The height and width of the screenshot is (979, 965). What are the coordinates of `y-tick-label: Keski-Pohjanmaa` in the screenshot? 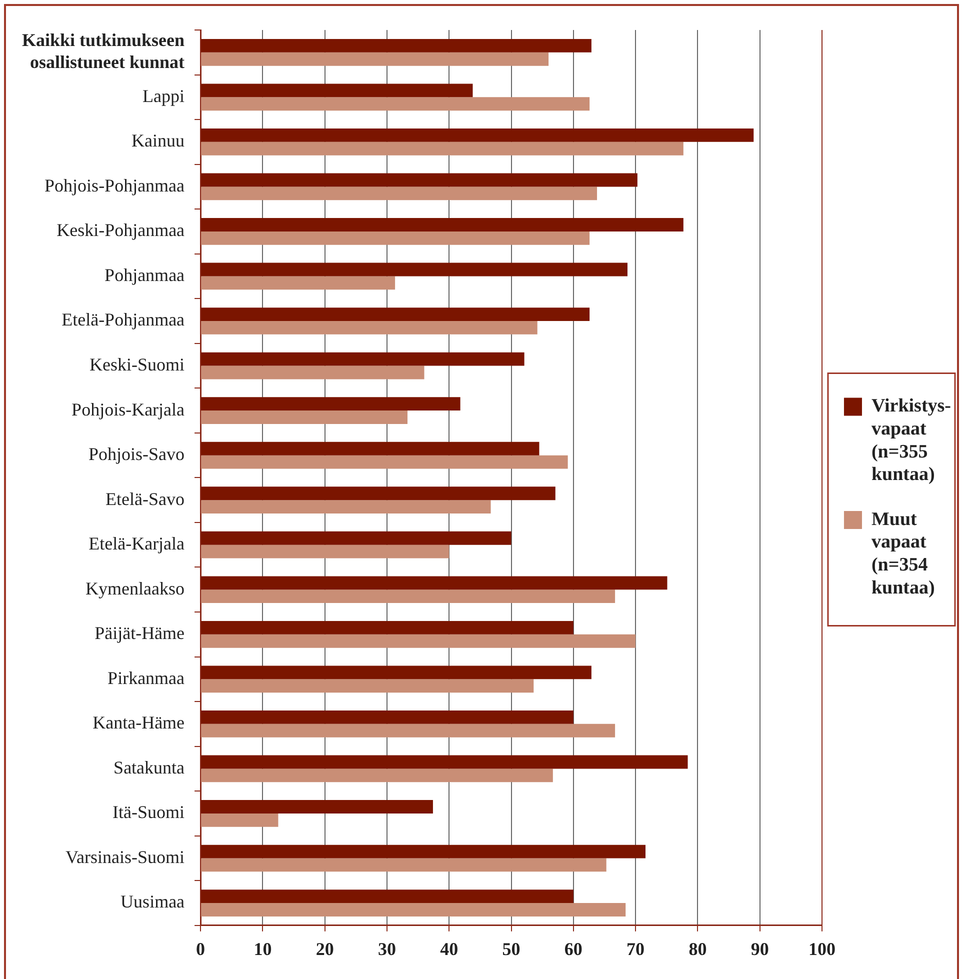 It's located at (120, 230).